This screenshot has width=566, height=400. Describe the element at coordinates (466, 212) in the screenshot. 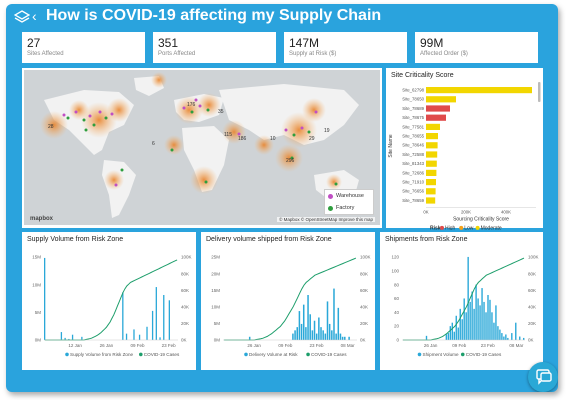

I see `tick-label: 200K` at that location.